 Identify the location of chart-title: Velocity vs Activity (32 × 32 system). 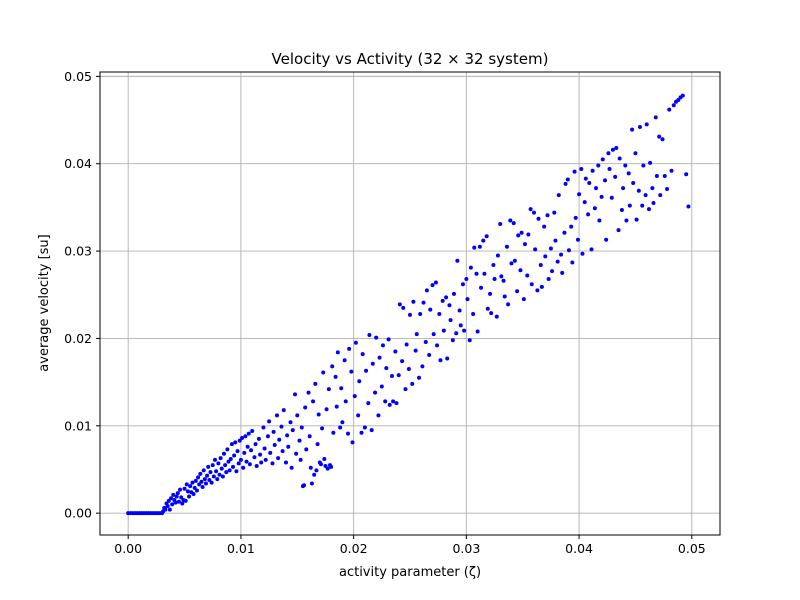
(410, 59).